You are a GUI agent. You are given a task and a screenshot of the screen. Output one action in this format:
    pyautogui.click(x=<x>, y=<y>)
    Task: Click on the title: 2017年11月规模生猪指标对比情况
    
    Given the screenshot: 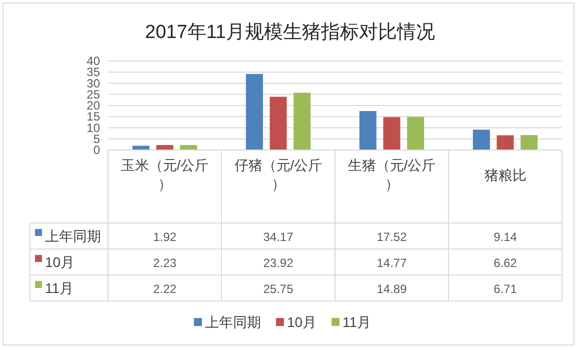 What is the action you would take?
    pyautogui.click(x=290, y=32)
    